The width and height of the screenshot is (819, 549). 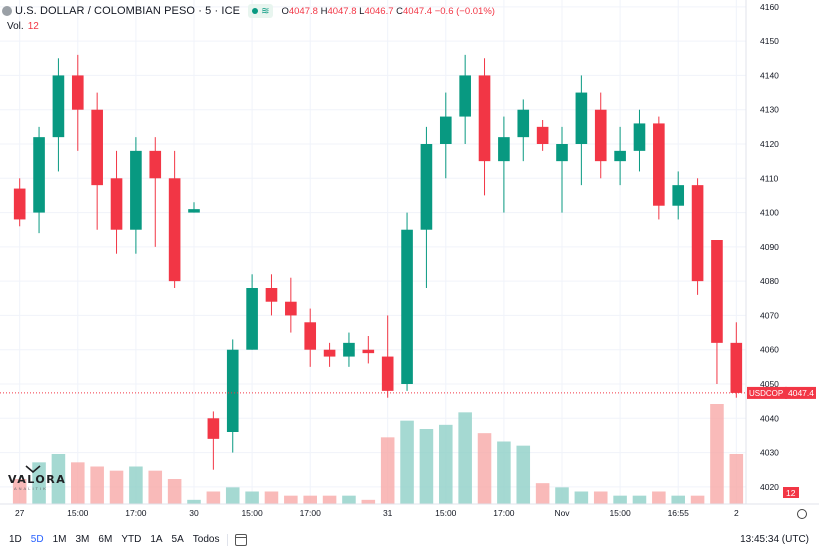 I want to click on range-3m: 3M, so click(x=82, y=539).